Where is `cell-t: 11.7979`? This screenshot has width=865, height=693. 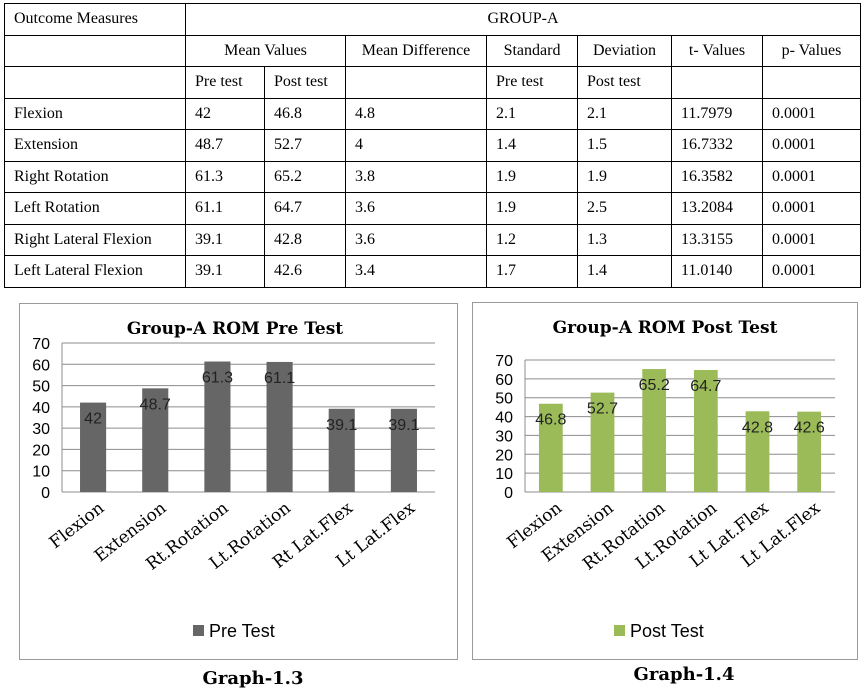 cell-t: 11.7979 is located at coordinates (717, 113).